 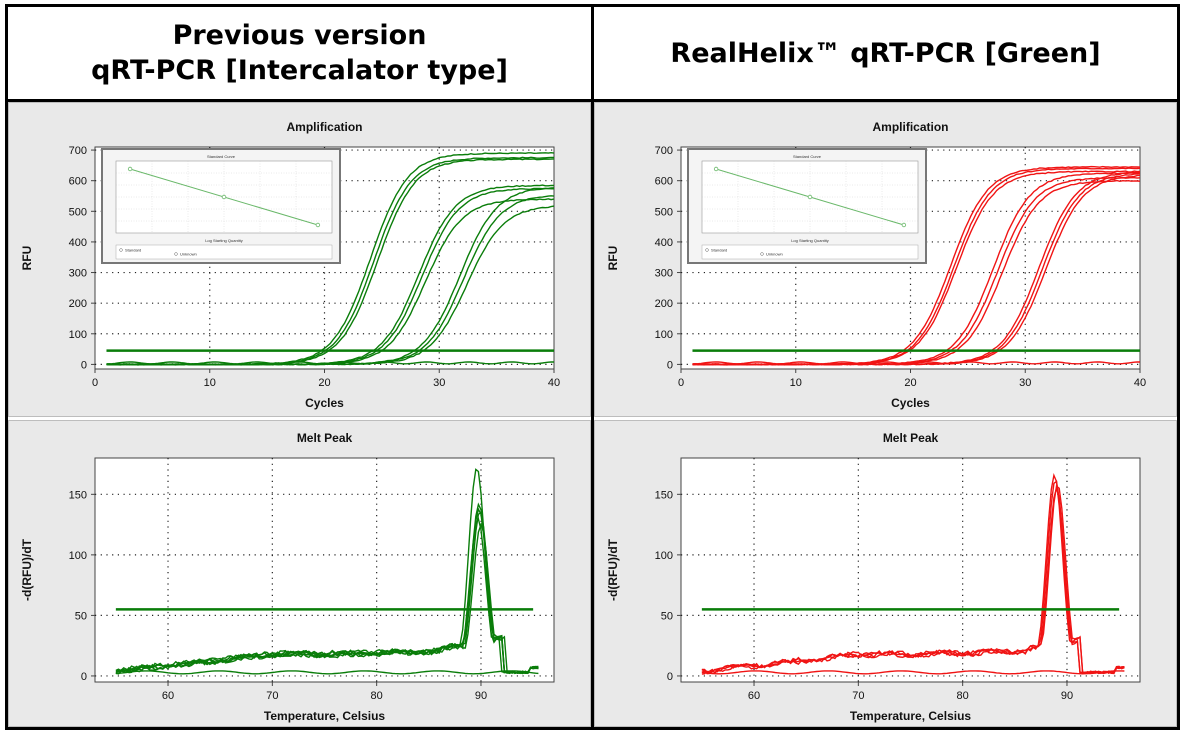 What do you see at coordinates (858, 696) in the screenshot?
I see `x-tick-label: 70` at bounding box center [858, 696].